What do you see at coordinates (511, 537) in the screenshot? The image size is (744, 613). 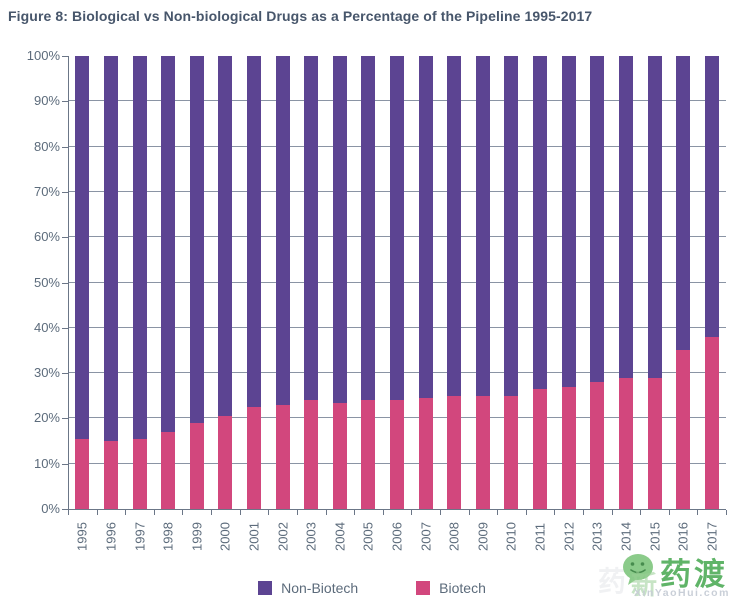 I see `x-axis-tick-label: 2010` at bounding box center [511, 537].